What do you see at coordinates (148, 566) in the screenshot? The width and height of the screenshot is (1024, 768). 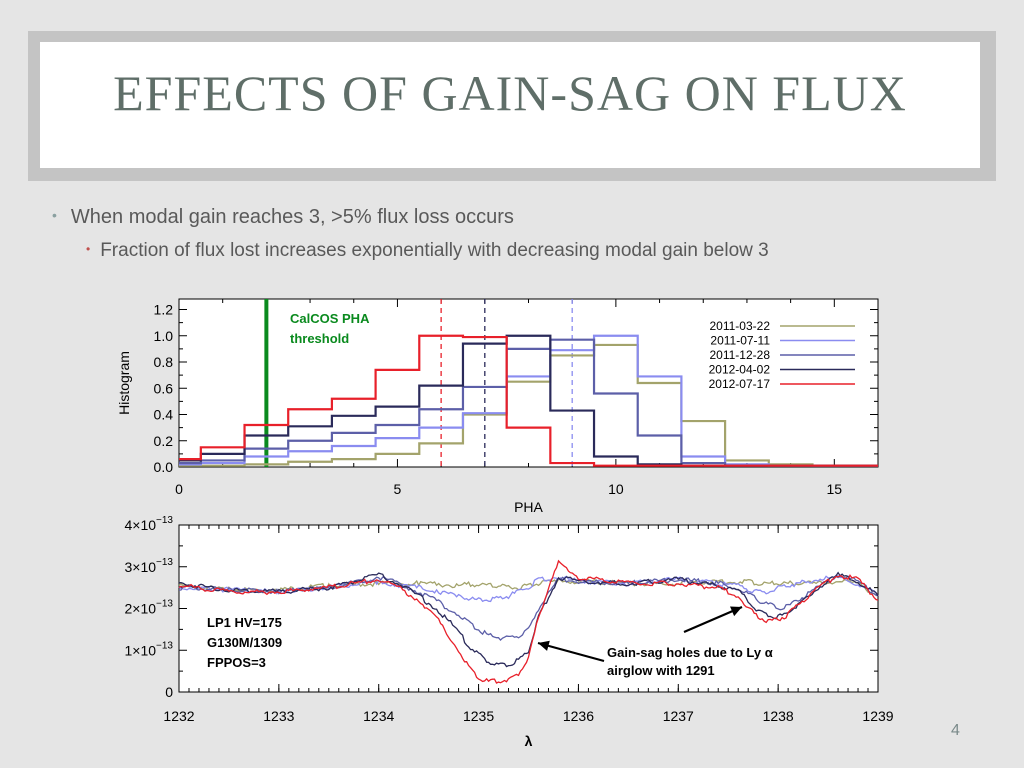 I see `flux-y-tick-label: 3×10⁻¹³` at bounding box center [148, 566].